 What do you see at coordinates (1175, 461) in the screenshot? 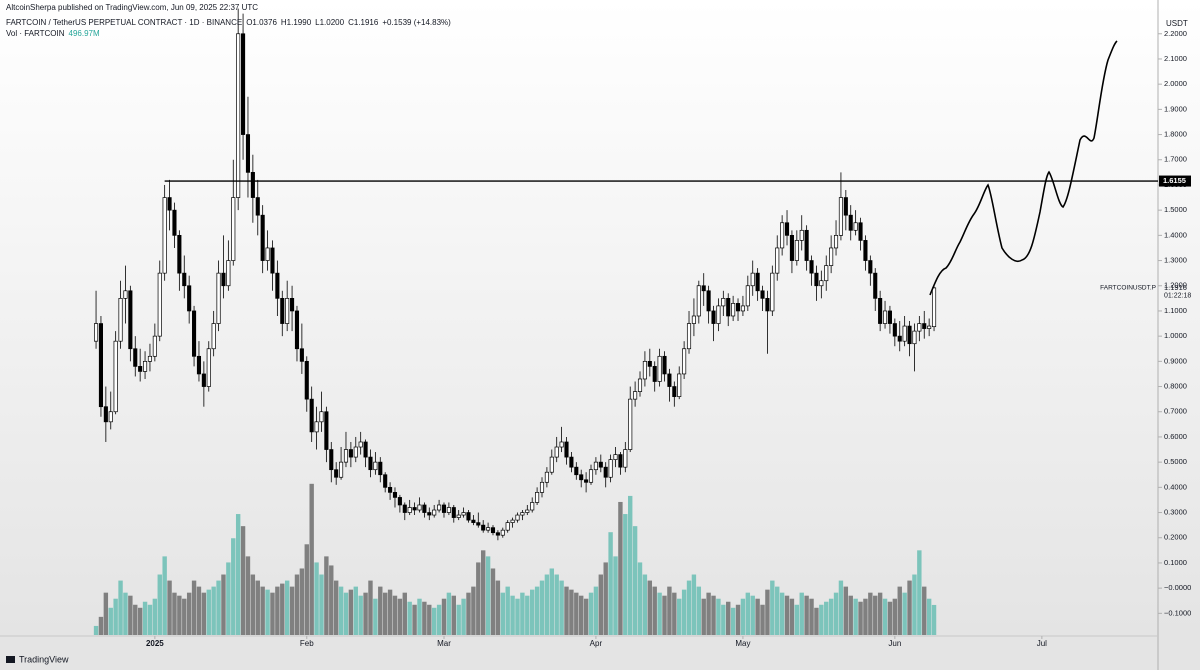
I see `y-tick-label: 0.5000` at bounding box center [1175, 461].